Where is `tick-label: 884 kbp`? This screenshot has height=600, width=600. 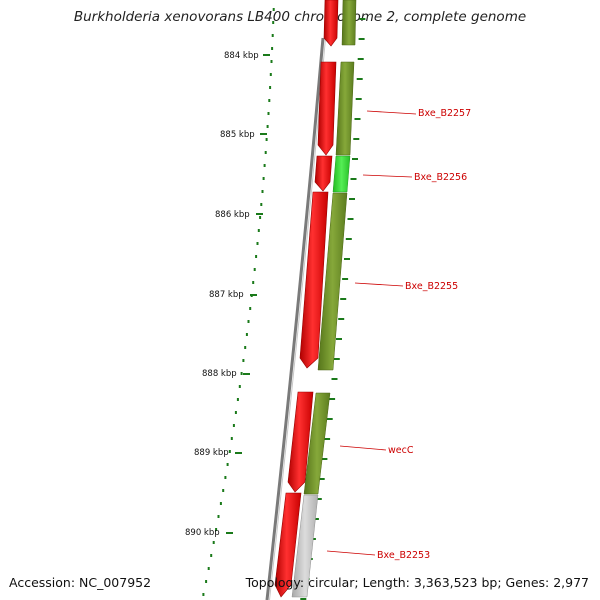
tick-label: 884 kbp is located at coordinates (241, 56).